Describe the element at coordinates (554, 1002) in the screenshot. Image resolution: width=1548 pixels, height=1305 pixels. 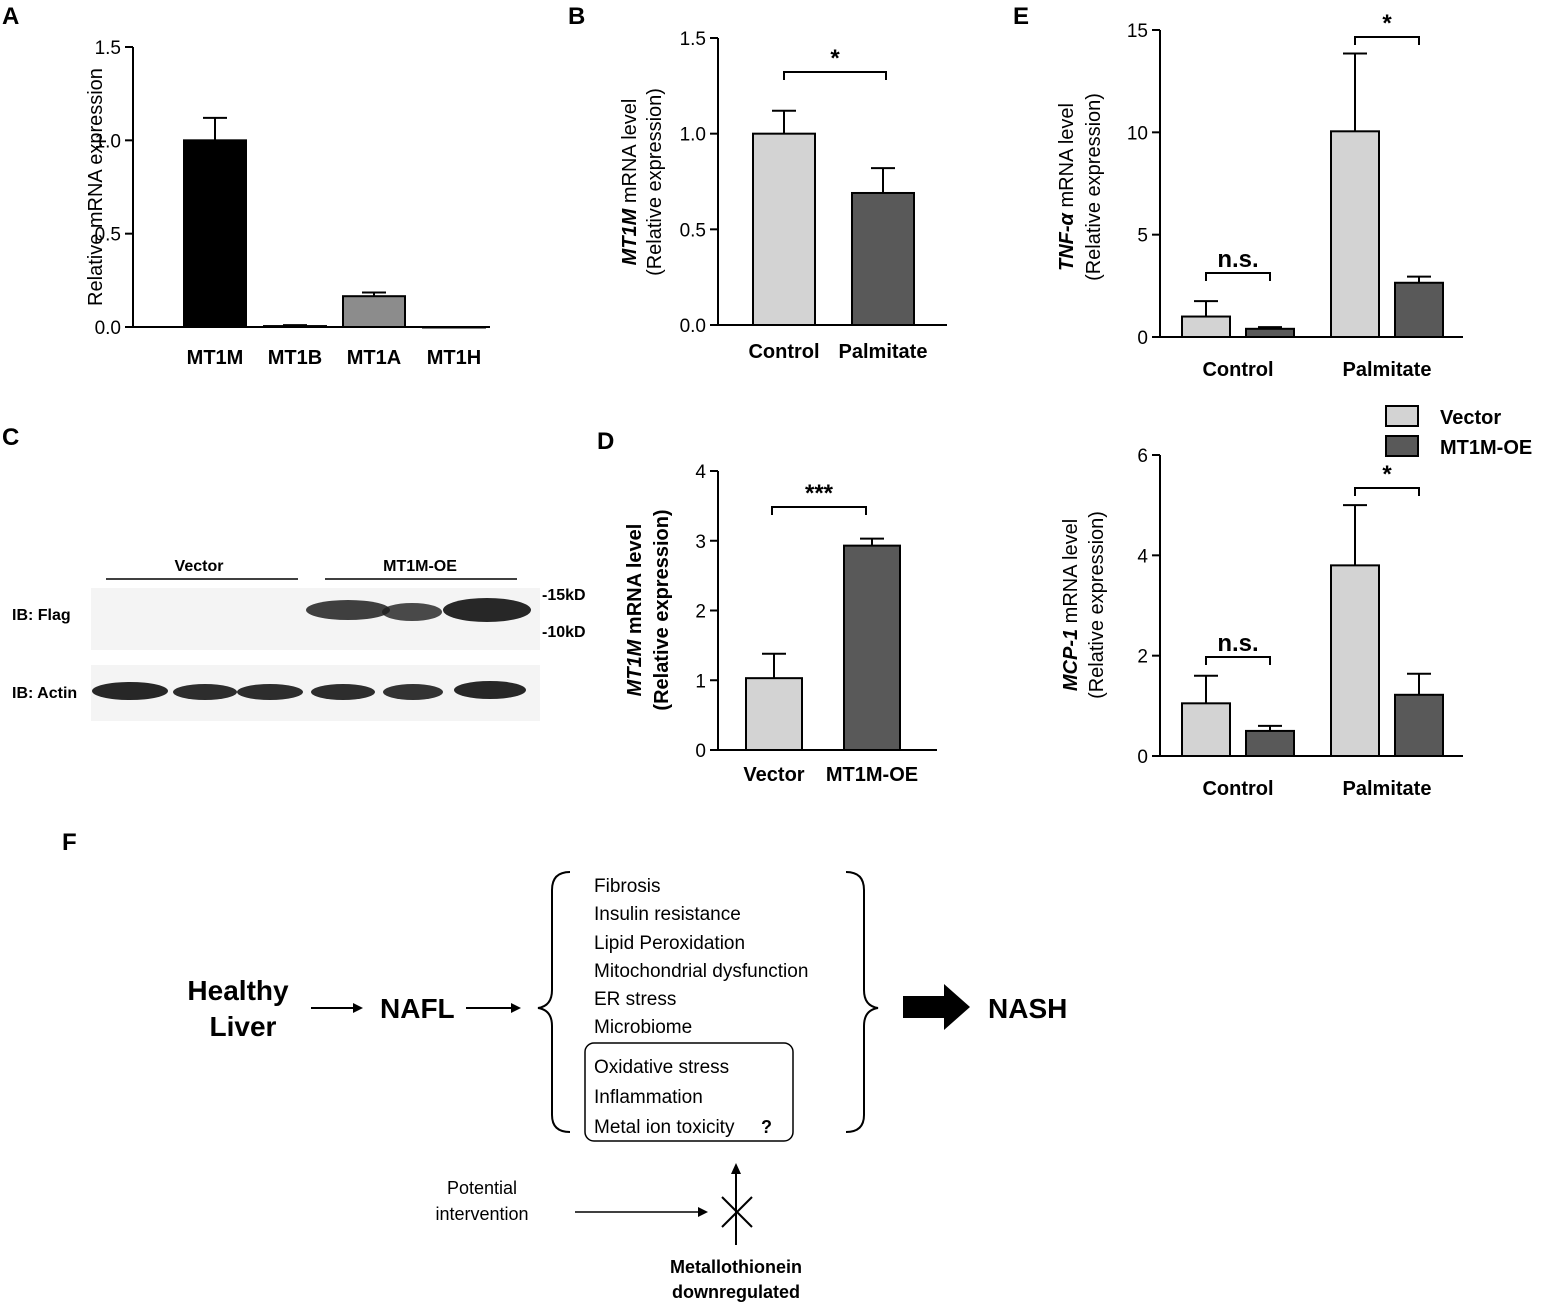
I see `scheme-brace-left` at that location.